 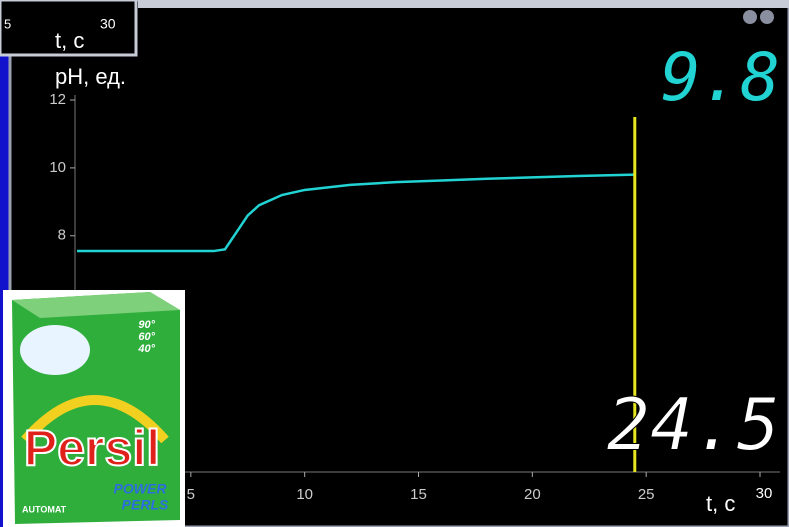 I want to click on time-readout: 24.5, so click(x=693, y=425).